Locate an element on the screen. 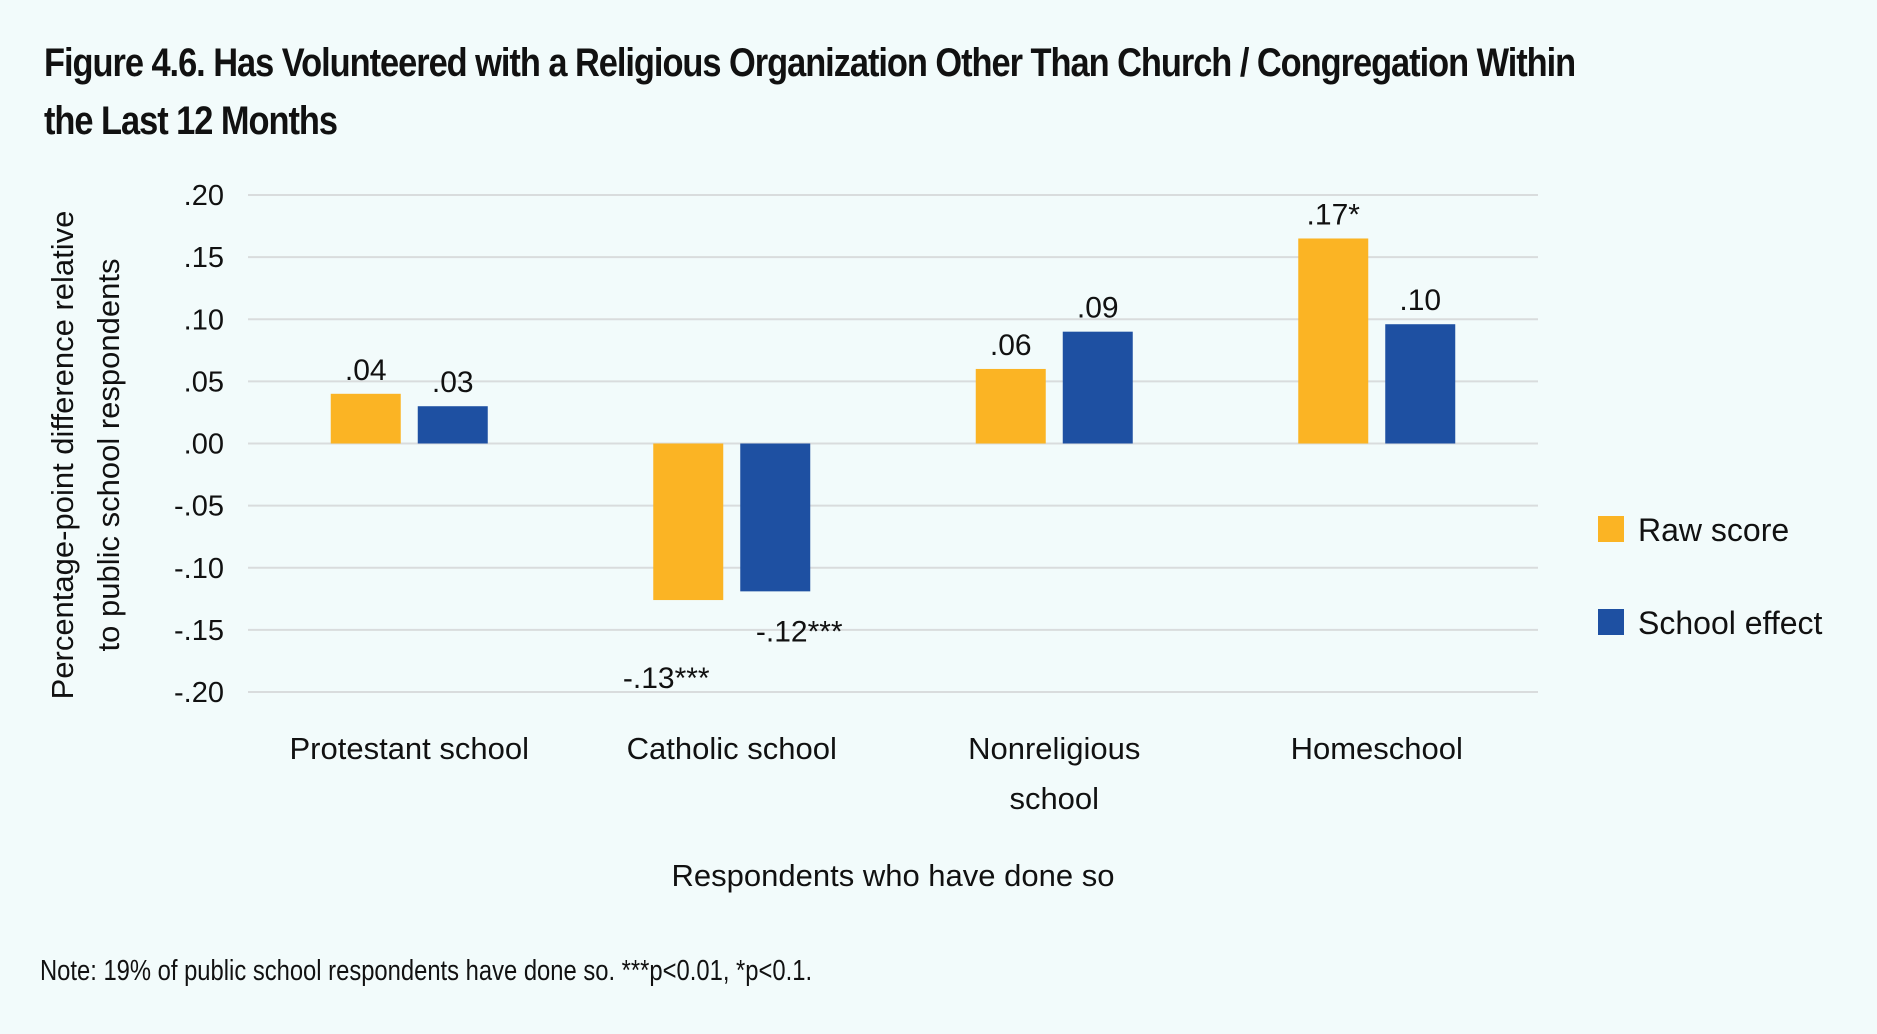 Image resolution: width=1877 pixels, height=1034 pixels. y-axis-ticks: .20 .15 .10 .05 .00 -.05 -.10 -.15 -.20 is located at coordinates (199, 444).